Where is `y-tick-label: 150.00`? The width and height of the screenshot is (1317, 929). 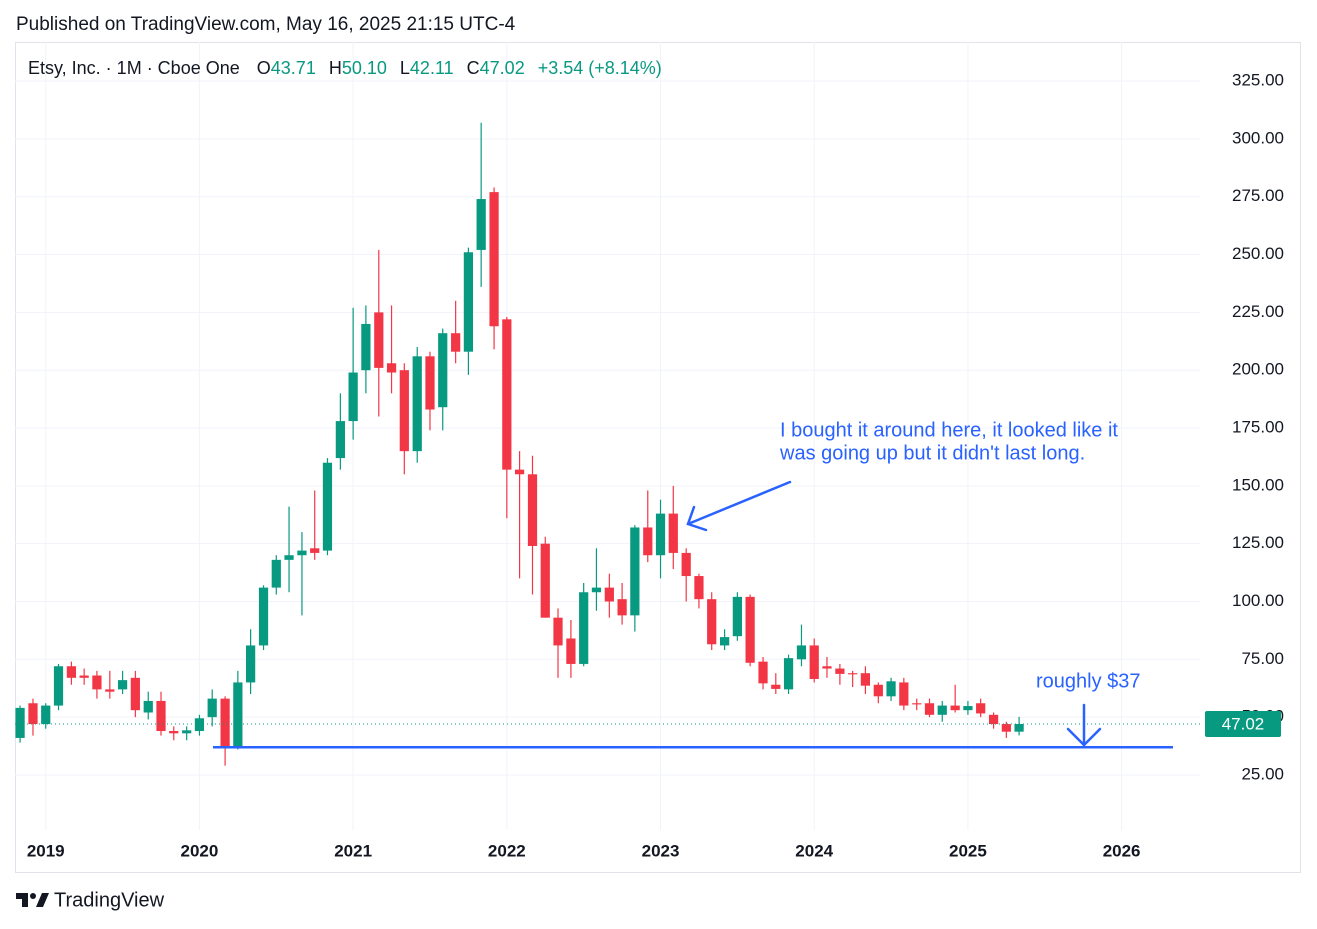
y-tick-label: 150.00 is located at coordinates (1258, 484).